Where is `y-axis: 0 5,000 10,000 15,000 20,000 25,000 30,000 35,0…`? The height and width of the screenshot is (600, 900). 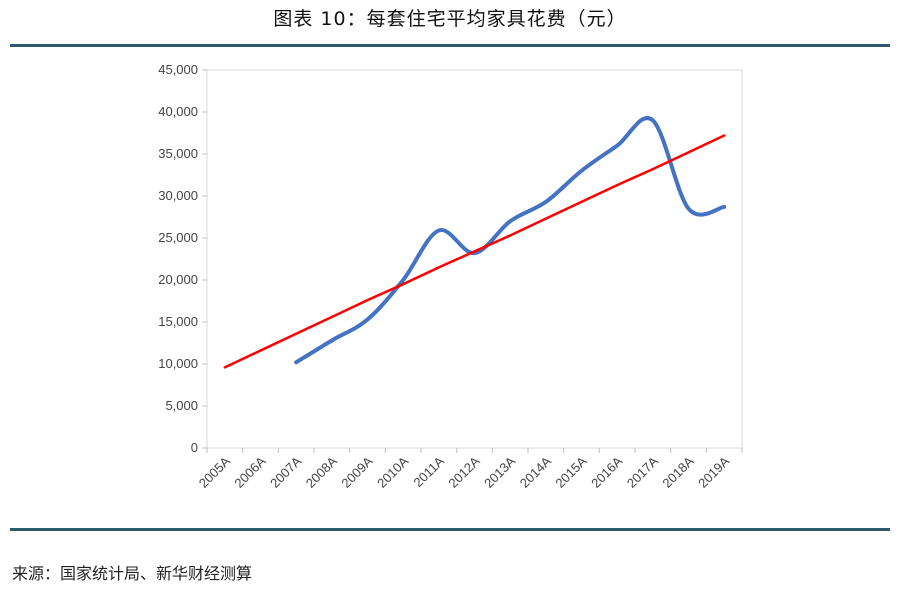
y-axis: 0 5,000 10,000 15,000 20,000 25,000 30,000 35,0… is located at coordinates (182, 258).